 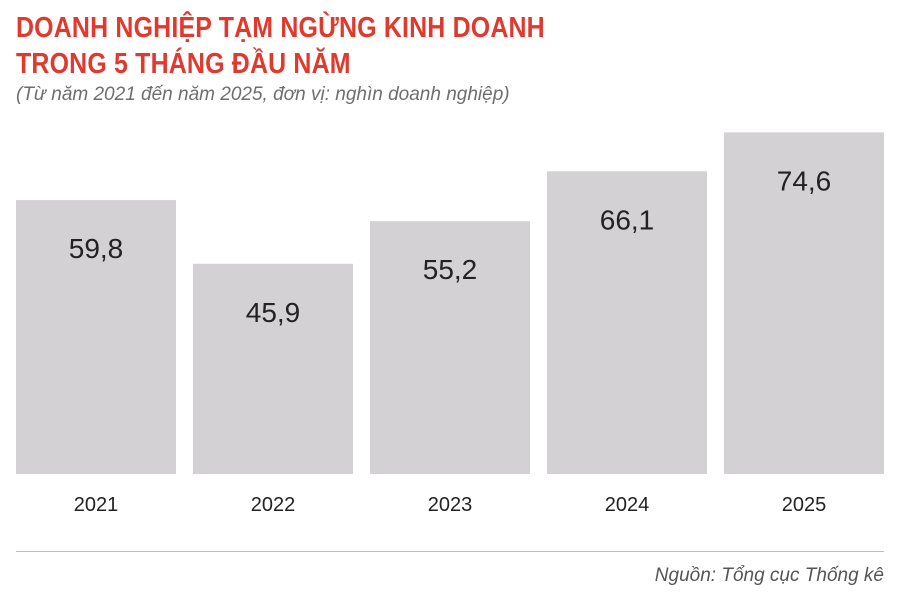 I want to click on bar-value-label-2024: 66,1, so click(x=627, y=219).